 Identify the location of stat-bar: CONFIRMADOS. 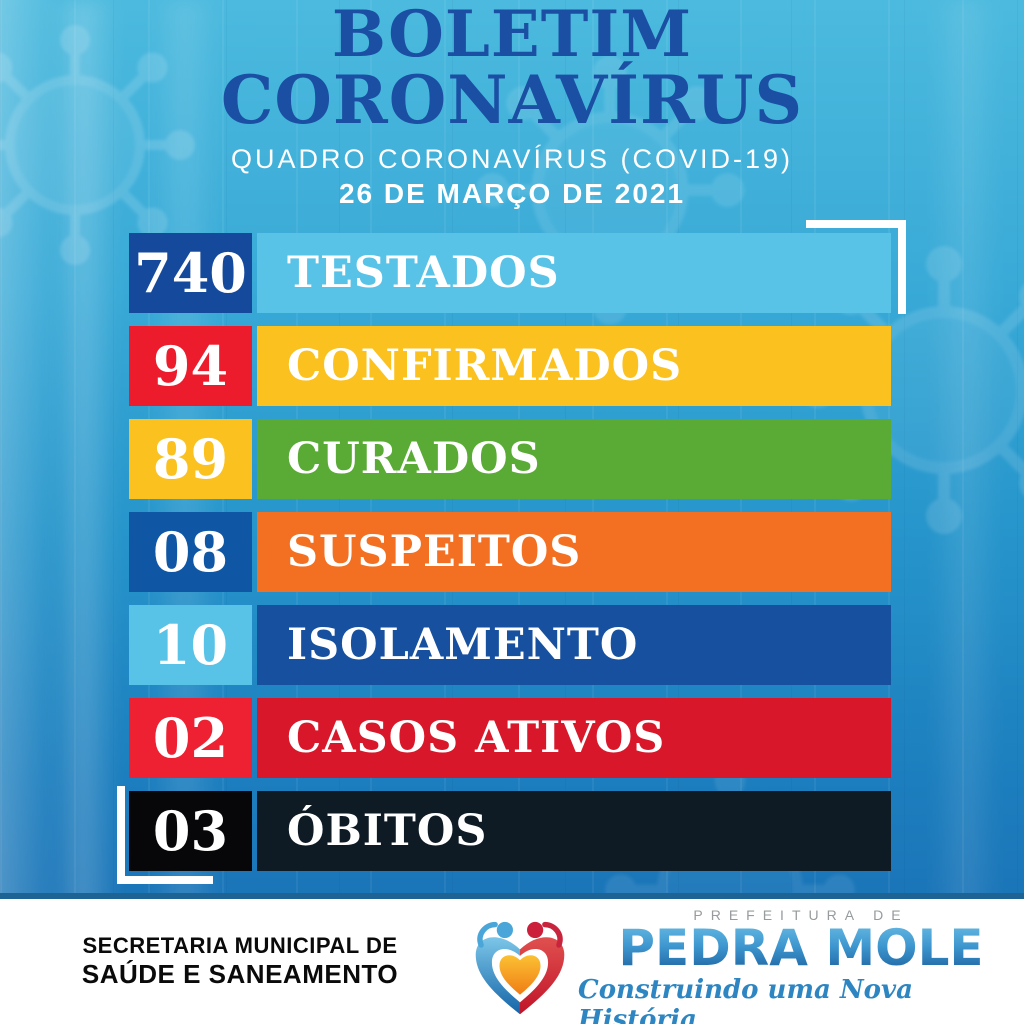
(574, 366).